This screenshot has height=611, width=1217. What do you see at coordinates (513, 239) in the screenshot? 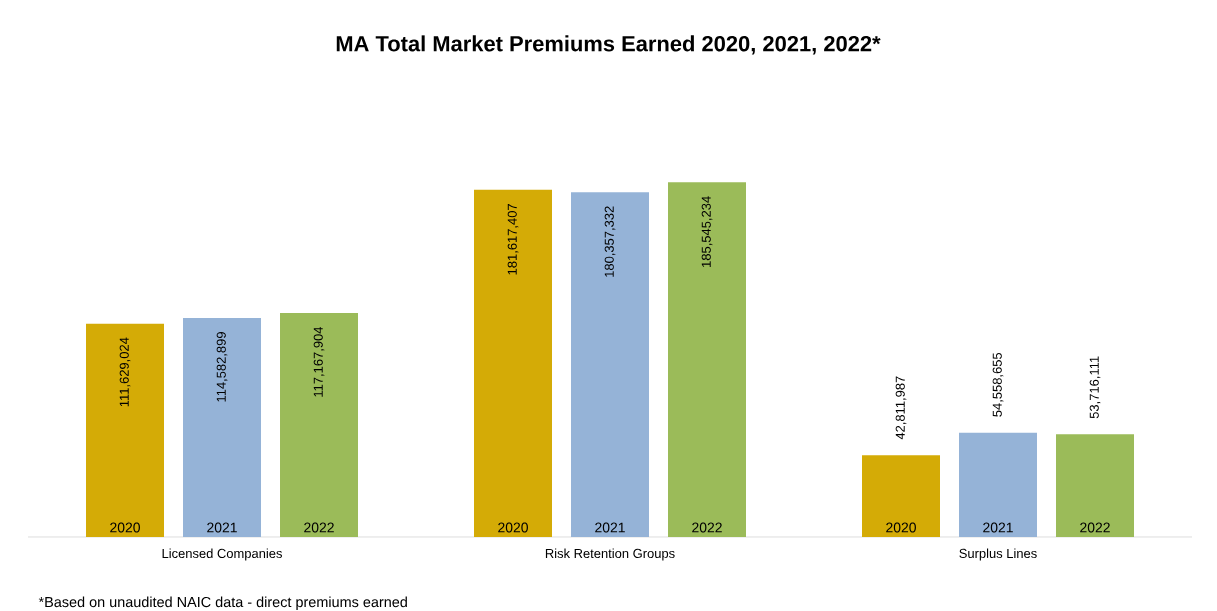
I see `data-label: 181,617,407` at bounding box center [513, 239].